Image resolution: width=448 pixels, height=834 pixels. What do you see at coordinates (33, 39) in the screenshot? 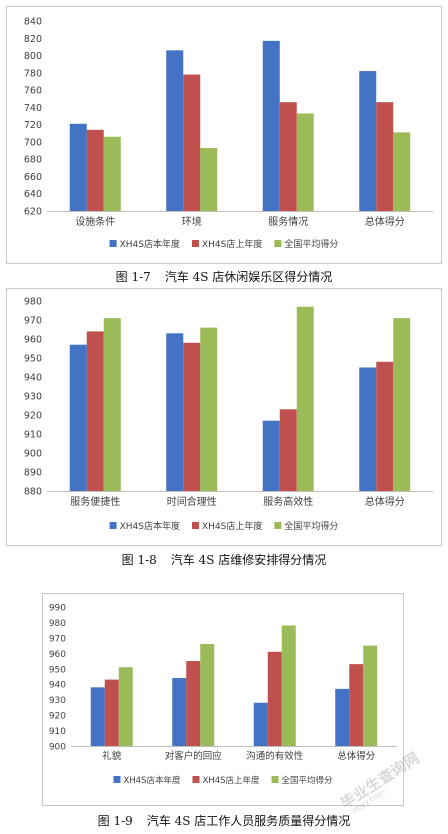
I see `y-tick-label: 820` at bounding box center [33, 39].